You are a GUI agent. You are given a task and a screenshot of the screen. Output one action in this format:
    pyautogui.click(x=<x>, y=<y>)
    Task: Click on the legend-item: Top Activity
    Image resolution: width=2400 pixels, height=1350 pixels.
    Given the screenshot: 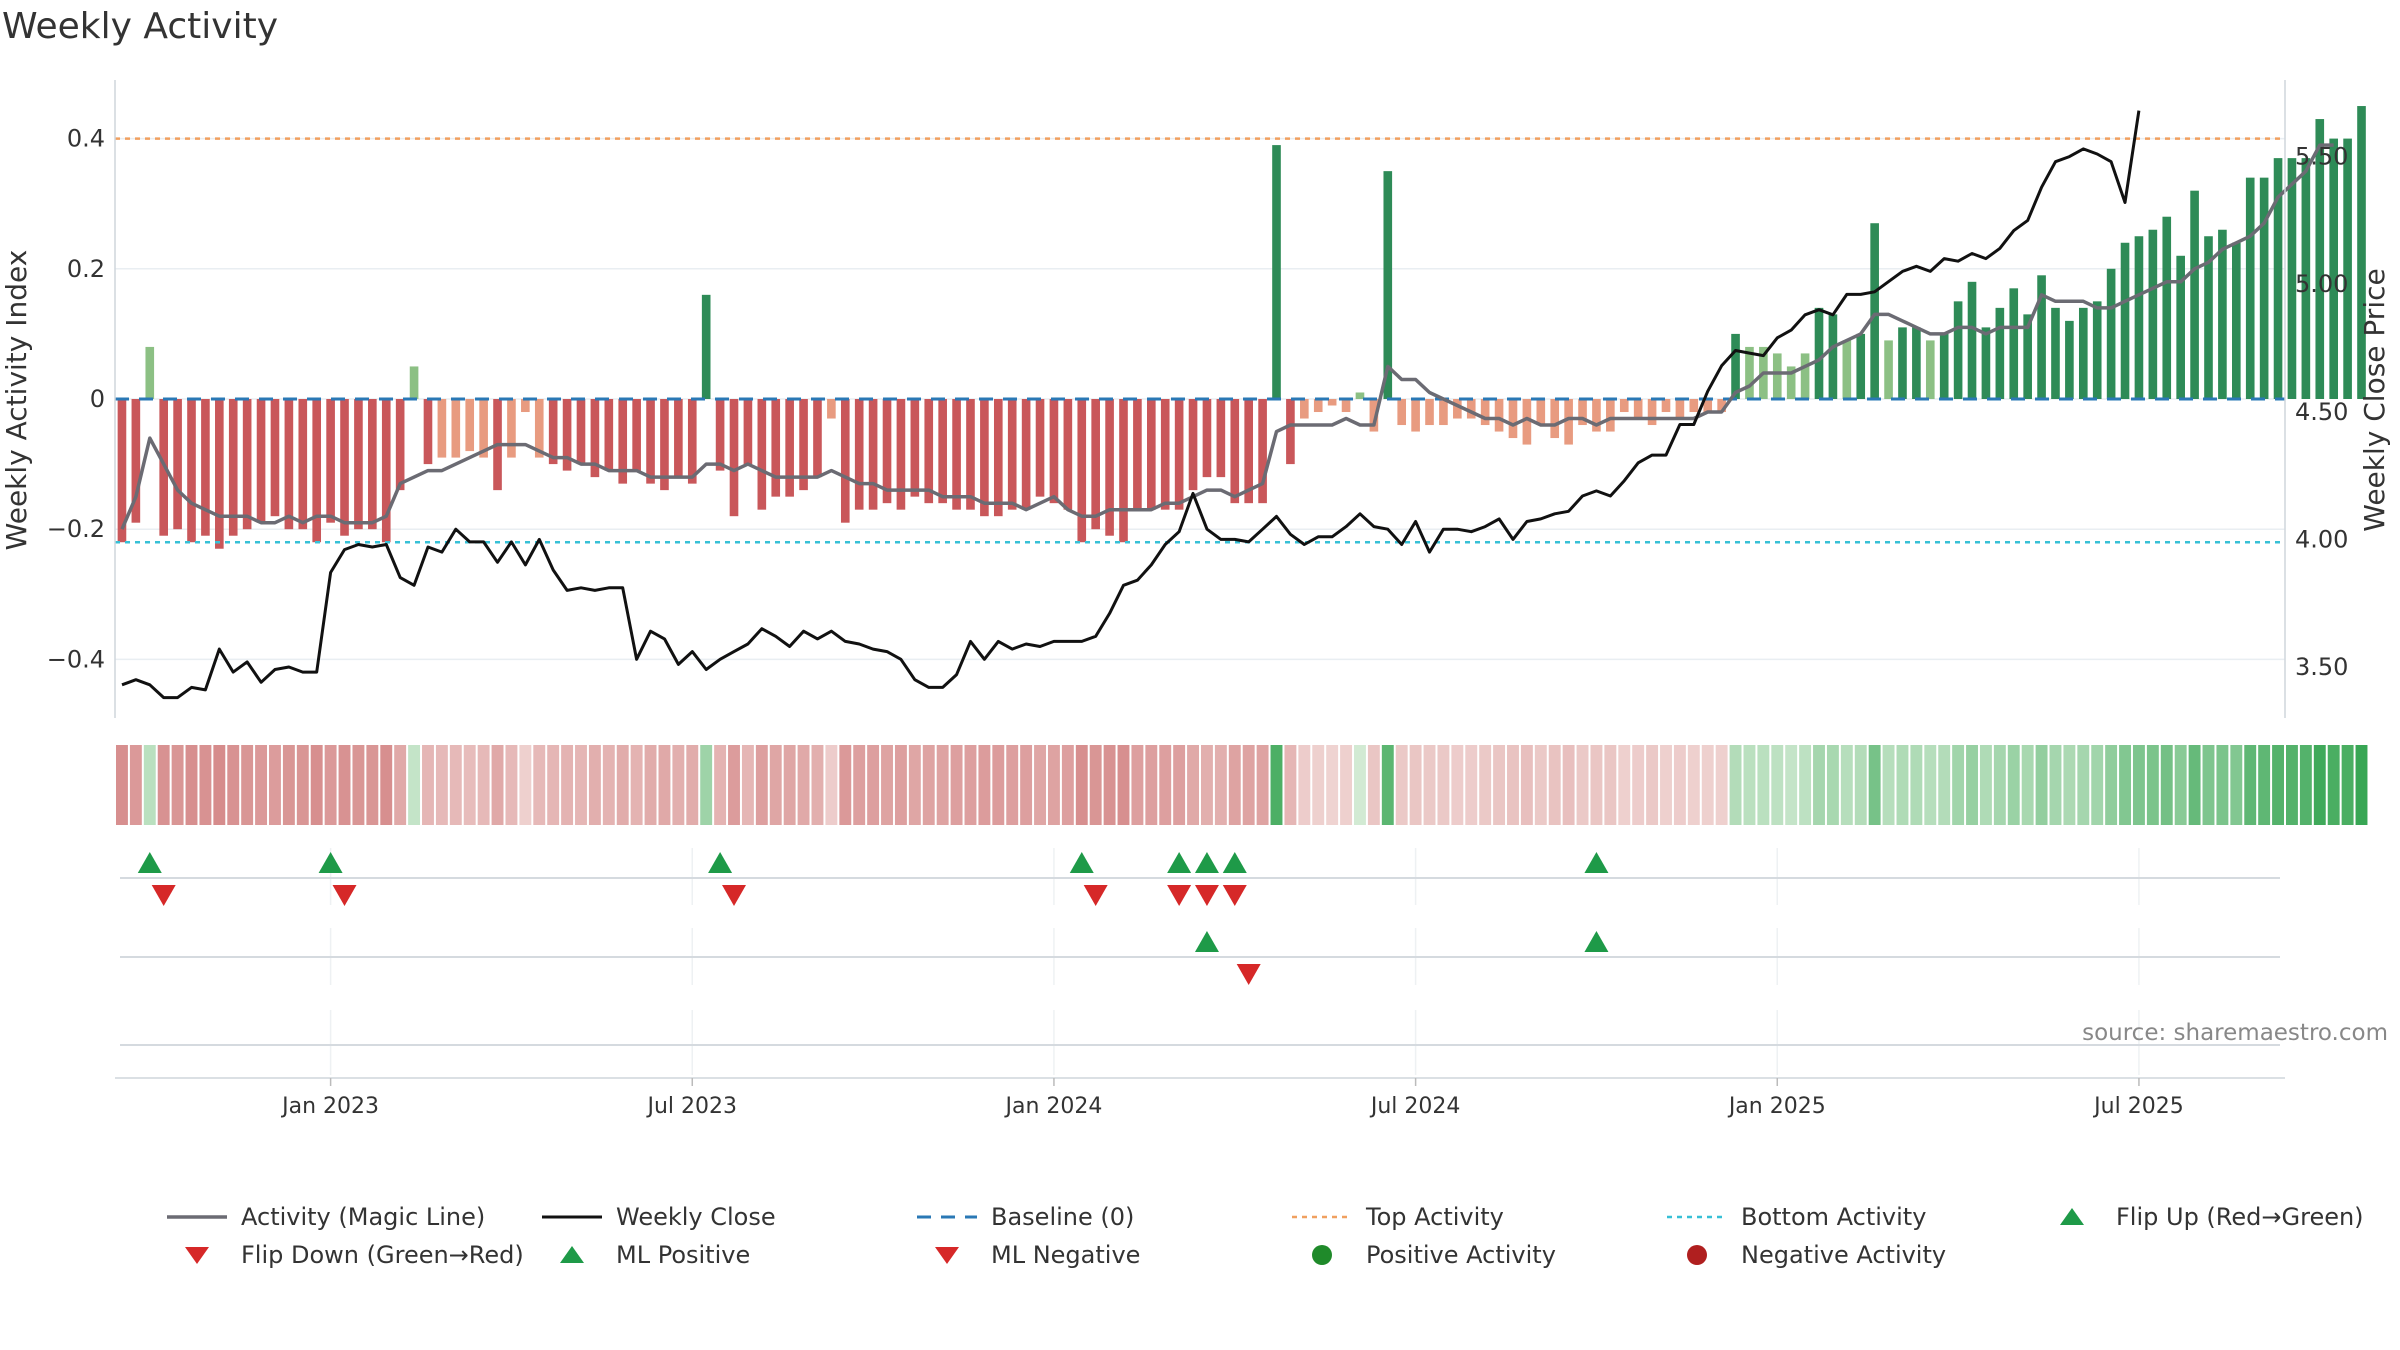 What is the action you would take?
    pyautogui.click(x=1397, y=1217)
    